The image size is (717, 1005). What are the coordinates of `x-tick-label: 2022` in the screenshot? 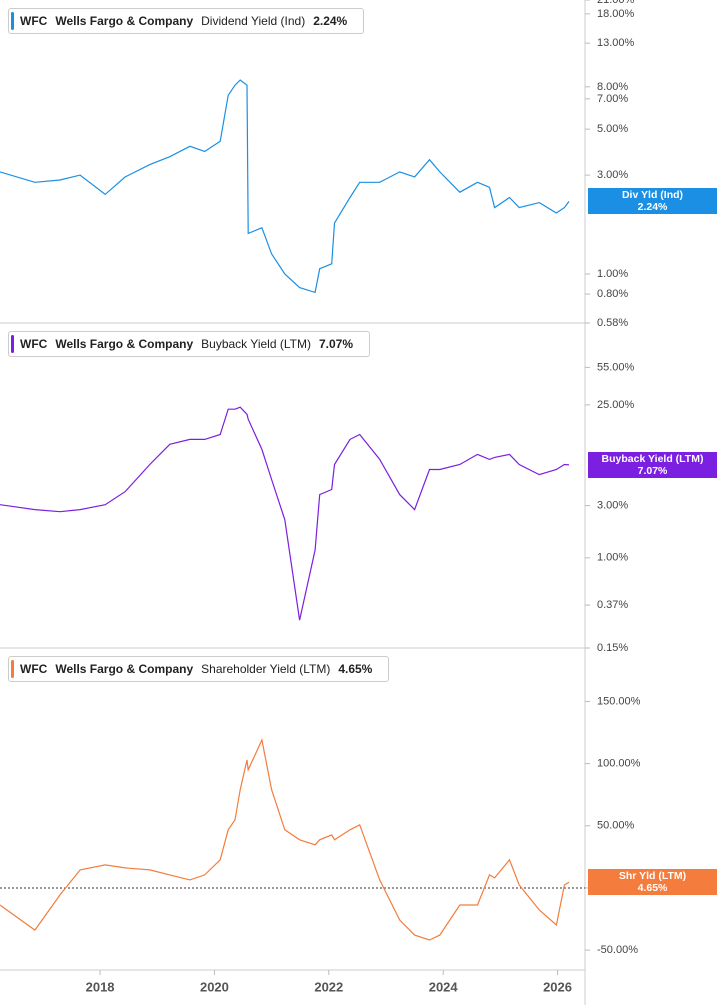 It's located at (328, 986).